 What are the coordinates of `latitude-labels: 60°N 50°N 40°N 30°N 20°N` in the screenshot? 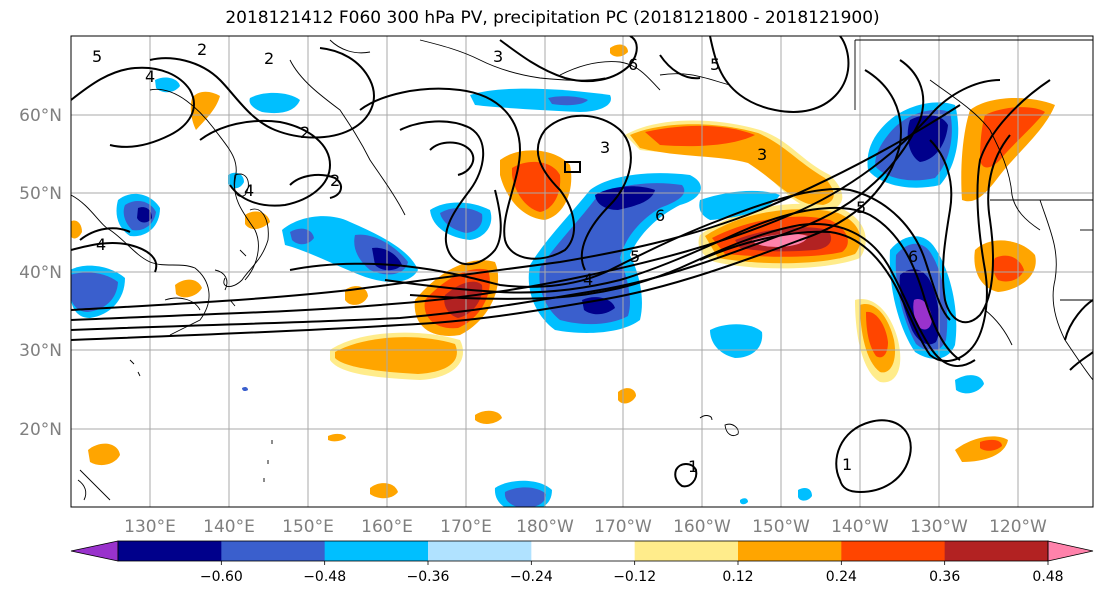 It's located at (40, 273).